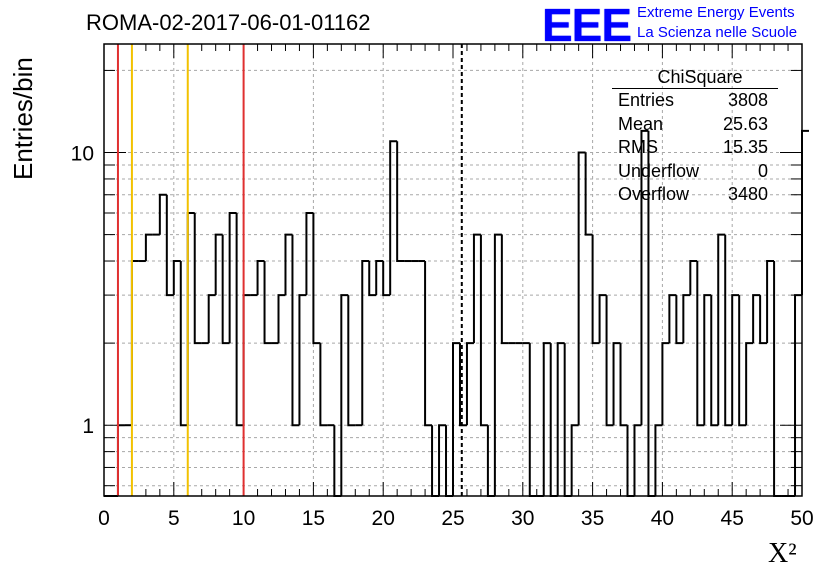 This screenshot has height=572, width=836. I want to click on stats-value: 25.63, so click(745, 123).